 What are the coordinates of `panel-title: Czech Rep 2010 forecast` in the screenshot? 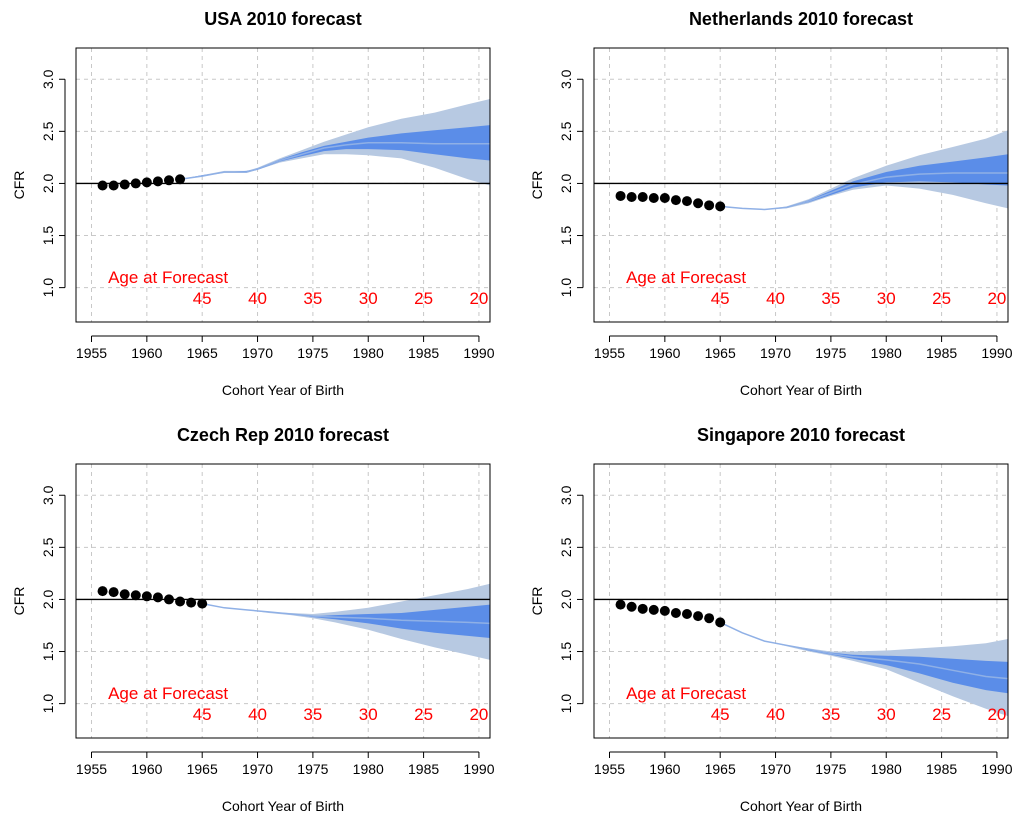 It's located at (283, 435).